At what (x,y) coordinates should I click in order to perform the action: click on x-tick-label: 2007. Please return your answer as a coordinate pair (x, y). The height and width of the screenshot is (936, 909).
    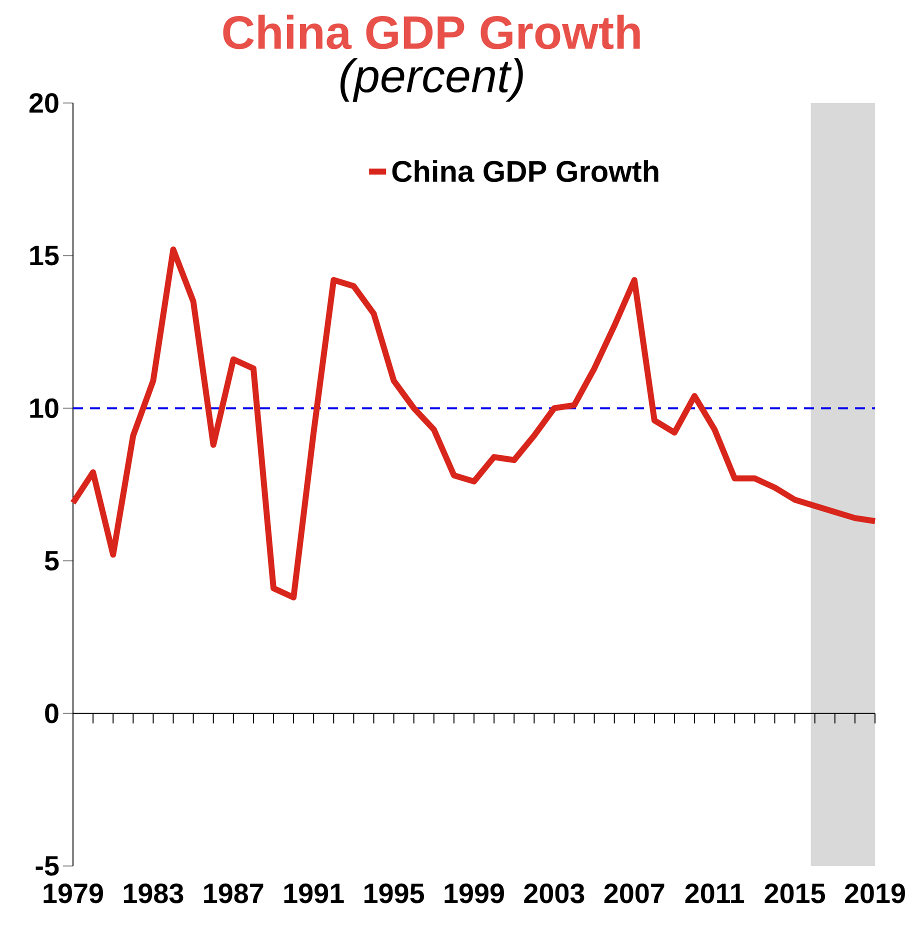
    Looking at the image, I should click on (634, 894).